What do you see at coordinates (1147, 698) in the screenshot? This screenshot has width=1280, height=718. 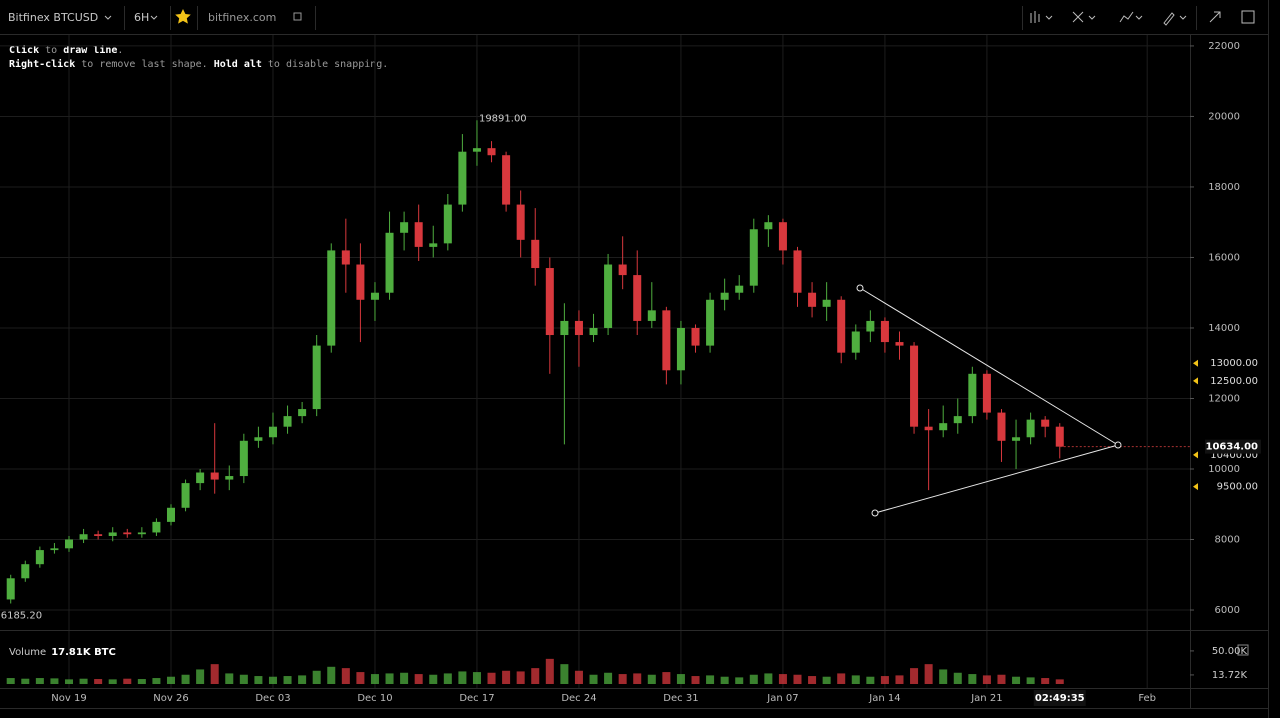 I see `x-tick-label: Feb` at bounding box center [1147, 698].